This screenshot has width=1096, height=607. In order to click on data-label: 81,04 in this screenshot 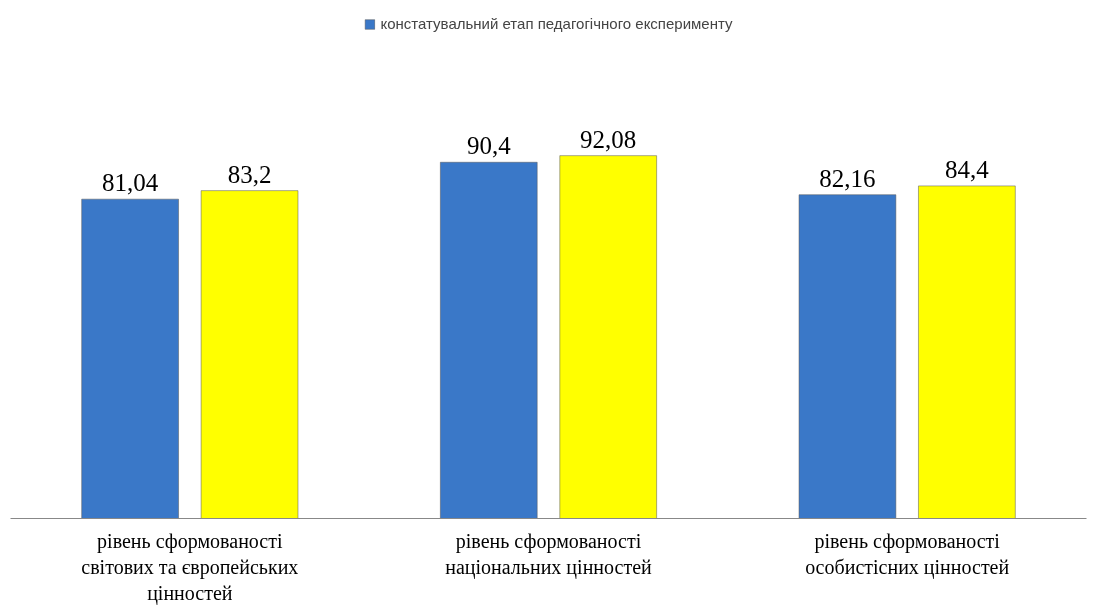, I will do `click(130, 183)`.